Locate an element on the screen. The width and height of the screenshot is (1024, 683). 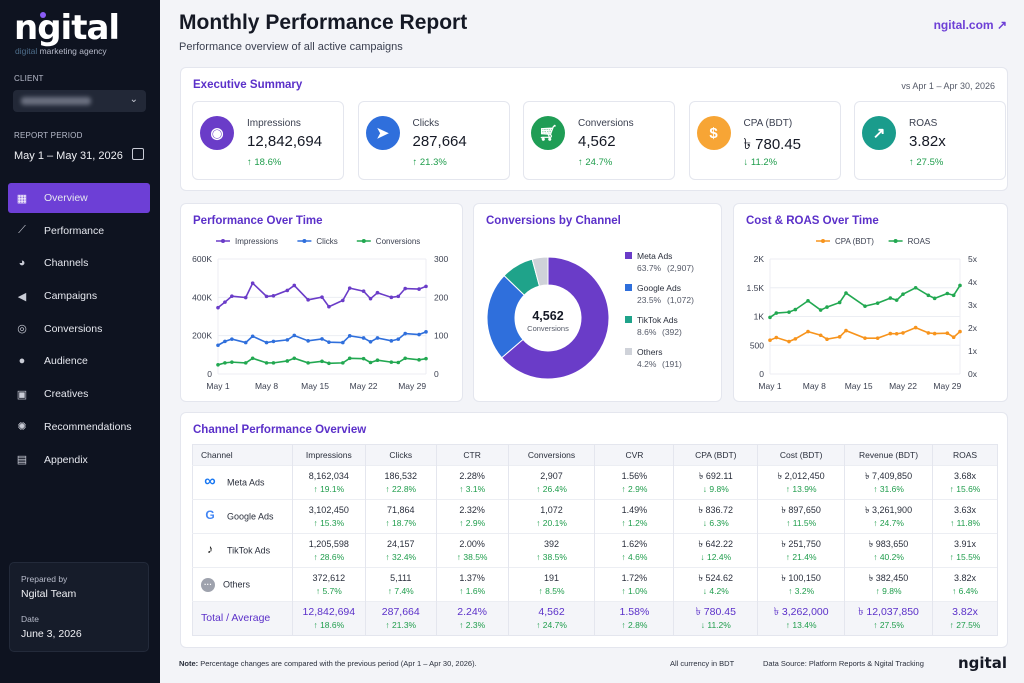
metric-cell: 3.91x ↑ 15.5% is located at coordinates (965, 550).